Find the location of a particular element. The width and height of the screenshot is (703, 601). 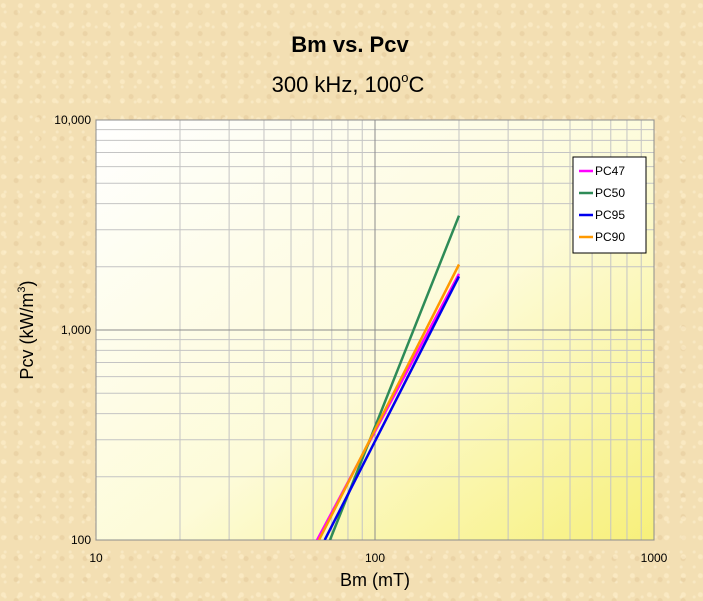

series-layer is located at coordinates (388, 377).